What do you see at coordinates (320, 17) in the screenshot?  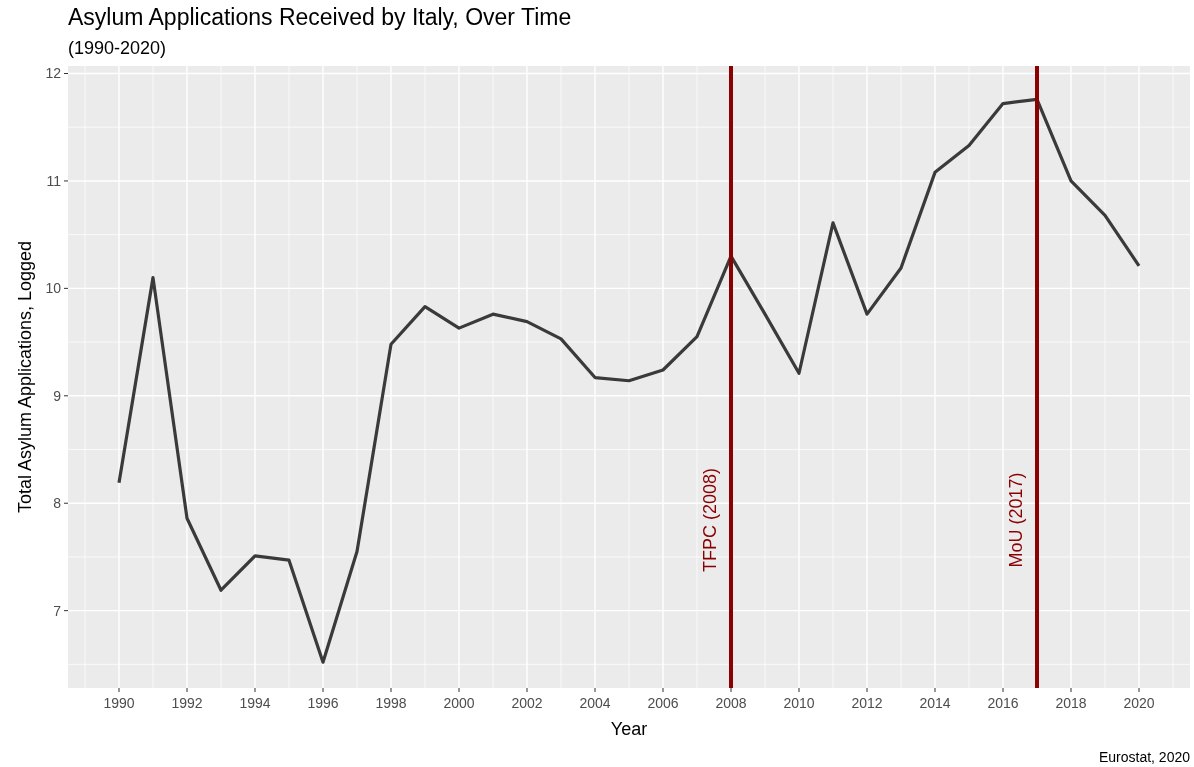 I see `chart-title: Asylum Applications Received by Italy, Over Time` at bounding box center [320, 17].